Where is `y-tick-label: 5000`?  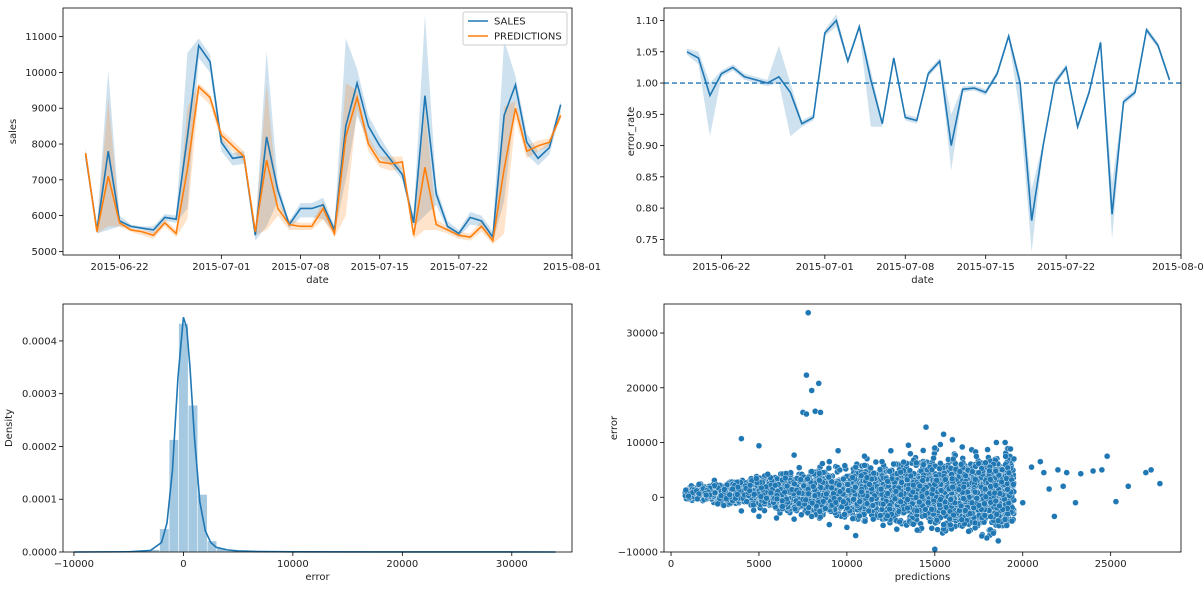 y-tick-label: 5000 is located at coordinates (44, 252).